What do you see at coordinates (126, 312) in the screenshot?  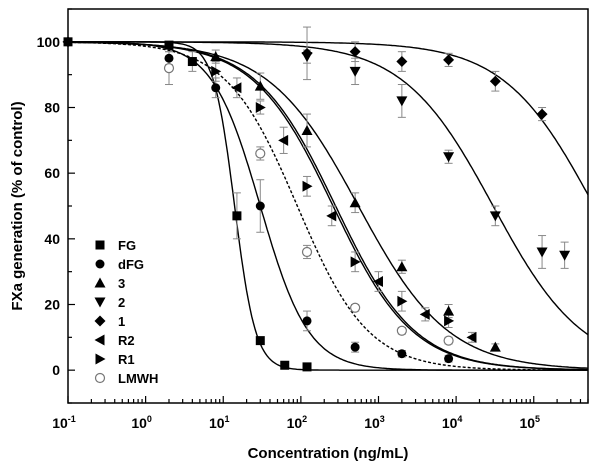 I see `legend: FG dFG 3 2 1 R2 R1 LMWH` at bounding box center [126, 312].